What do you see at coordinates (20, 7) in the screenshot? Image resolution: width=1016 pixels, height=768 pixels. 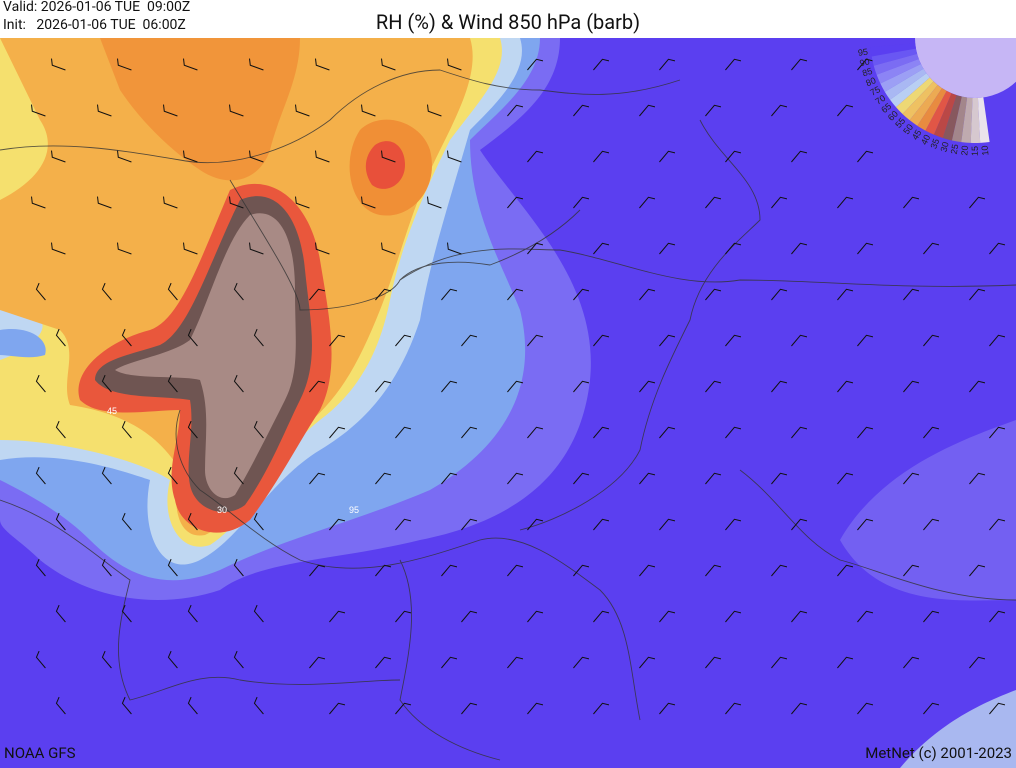 I see `valid-label: Valid:` at bounding box center [20, 7].